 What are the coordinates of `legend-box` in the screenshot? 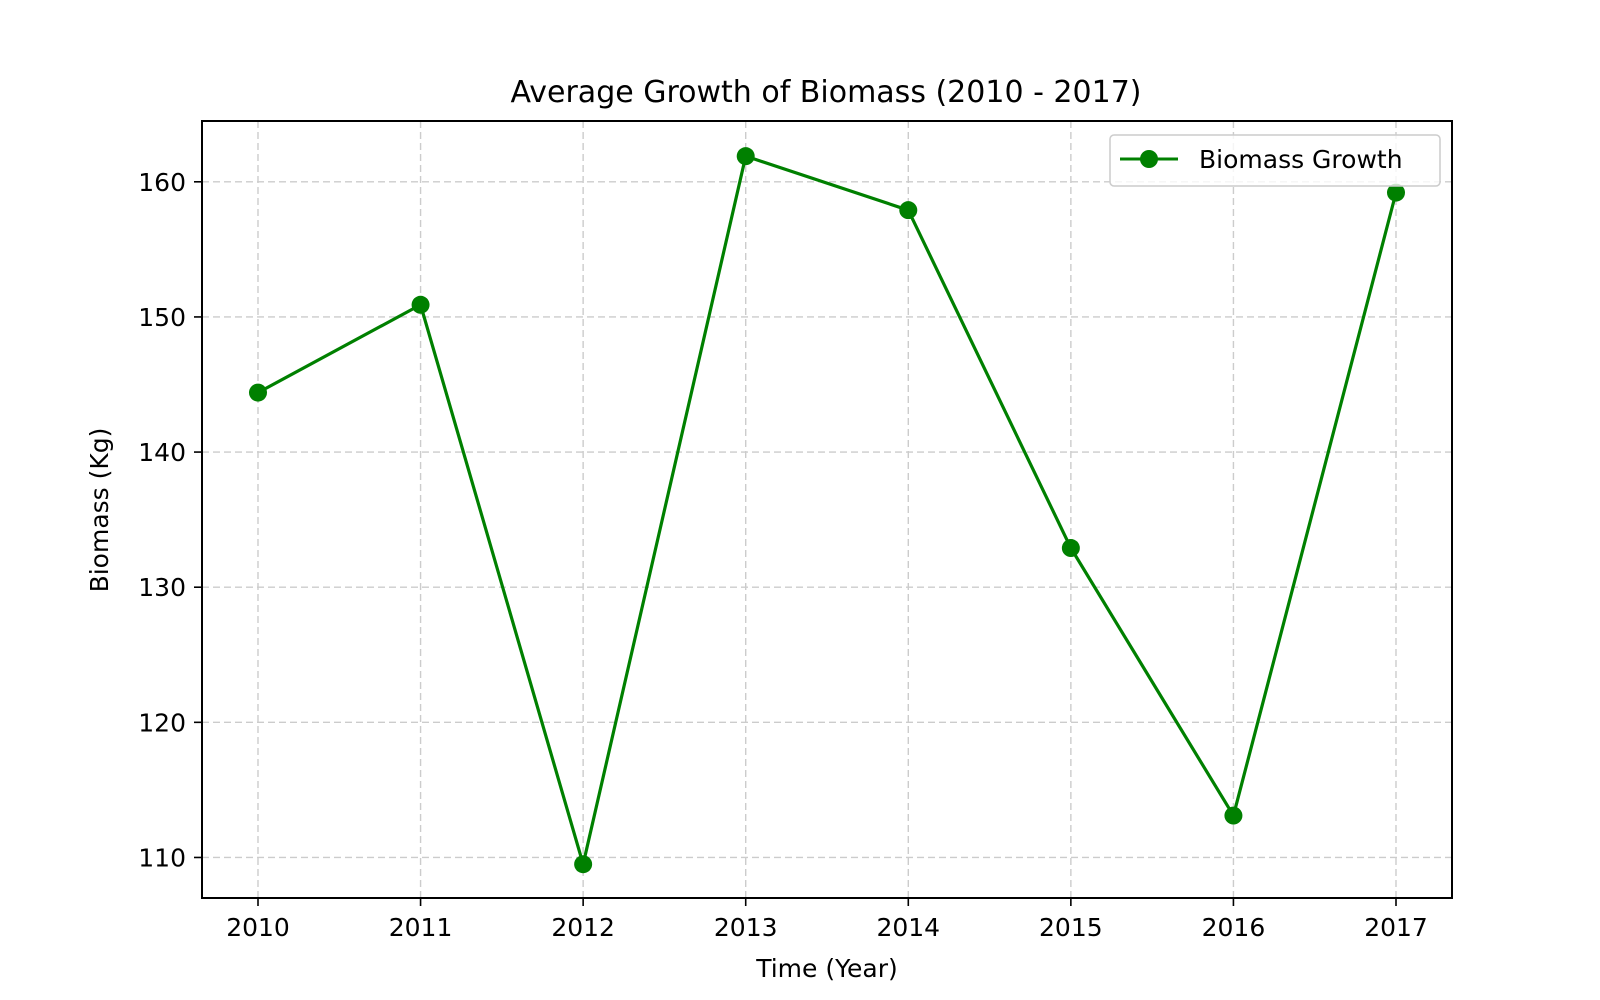 It's located at (1275, 160).